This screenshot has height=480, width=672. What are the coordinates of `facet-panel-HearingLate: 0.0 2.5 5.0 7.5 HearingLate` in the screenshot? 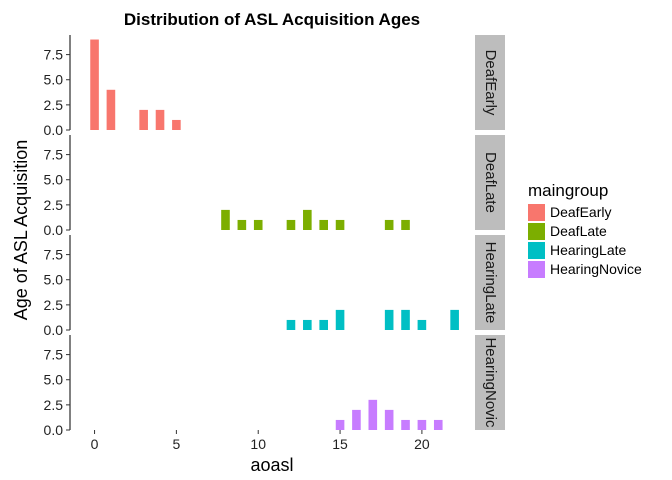 It's located at (274, 286).